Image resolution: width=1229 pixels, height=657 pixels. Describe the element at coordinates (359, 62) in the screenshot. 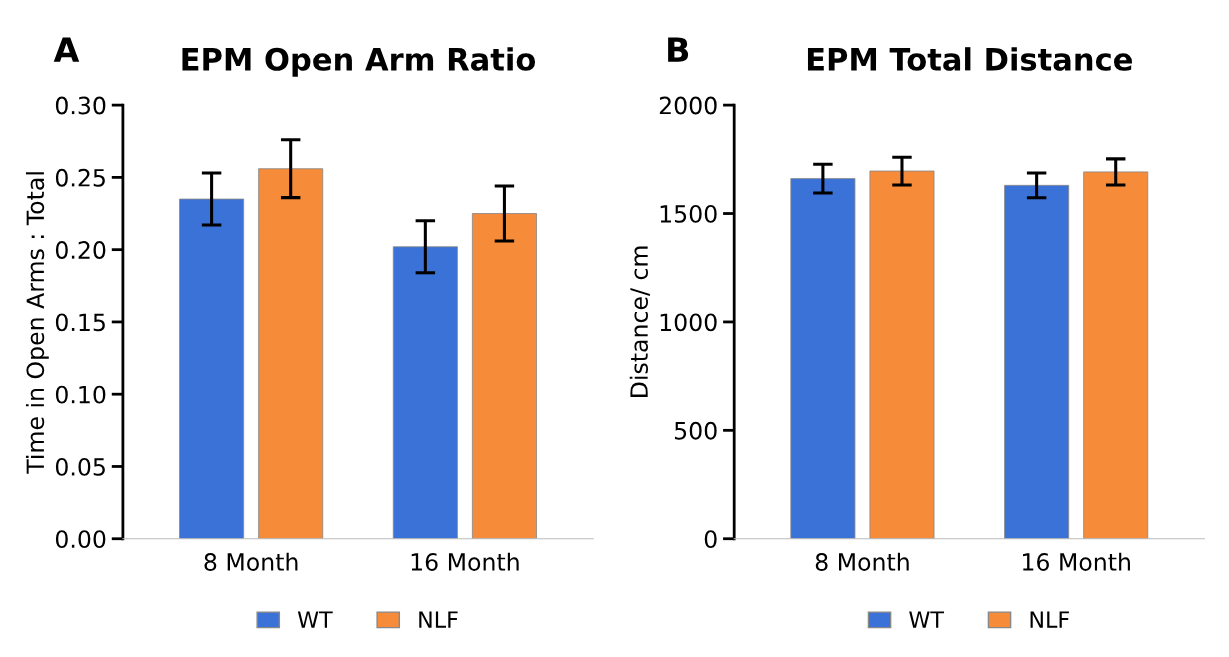

I see `chart-title: EPM Open Arm Ratio` at that location.